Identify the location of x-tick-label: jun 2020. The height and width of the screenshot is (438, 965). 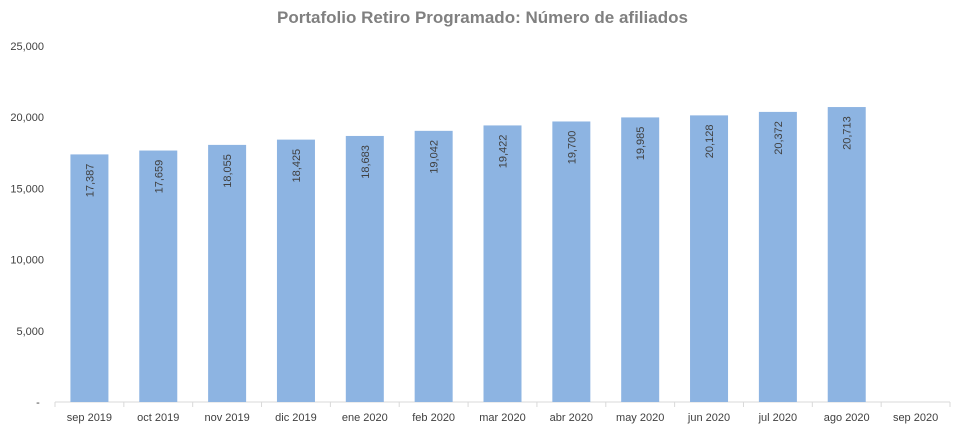
(708, 418).